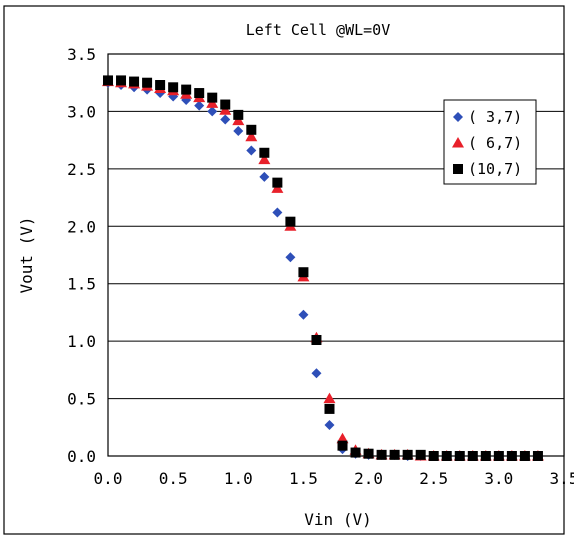 This screenshot has width=574, height=540. Describe the element at coordinates (81, 341) in the screenshot. I see `y-tick-label: 1.0` at that location.